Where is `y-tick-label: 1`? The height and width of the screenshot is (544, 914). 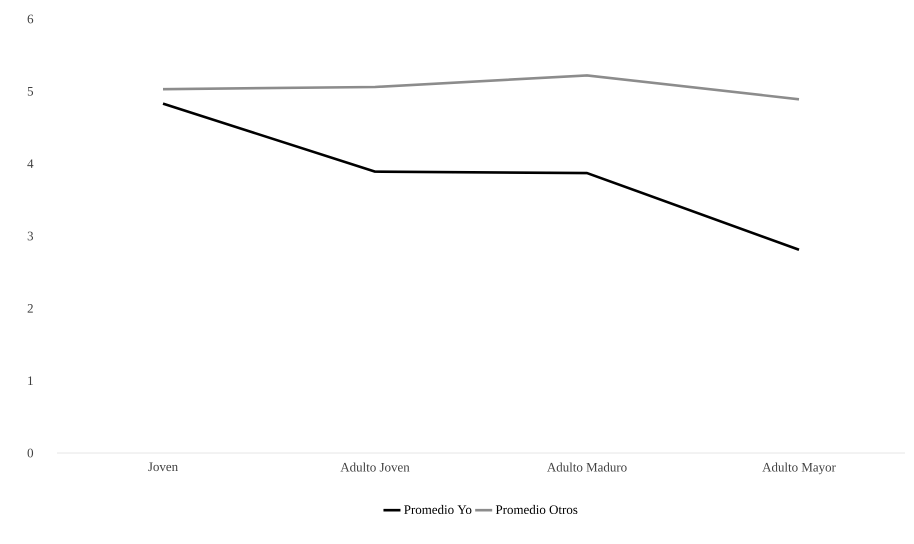 y-tick-label: 1 is located at coordinates (30, 380).